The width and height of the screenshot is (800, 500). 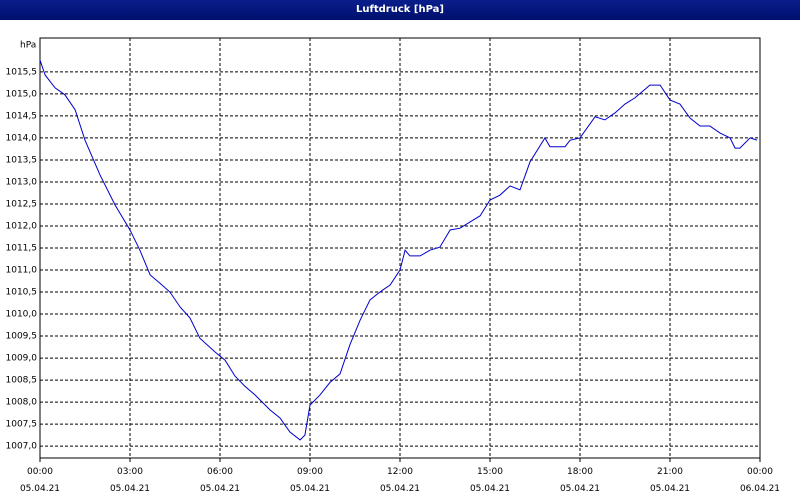 I want to click on y-tick-label: 1013,0, so click(x=22, y=182).